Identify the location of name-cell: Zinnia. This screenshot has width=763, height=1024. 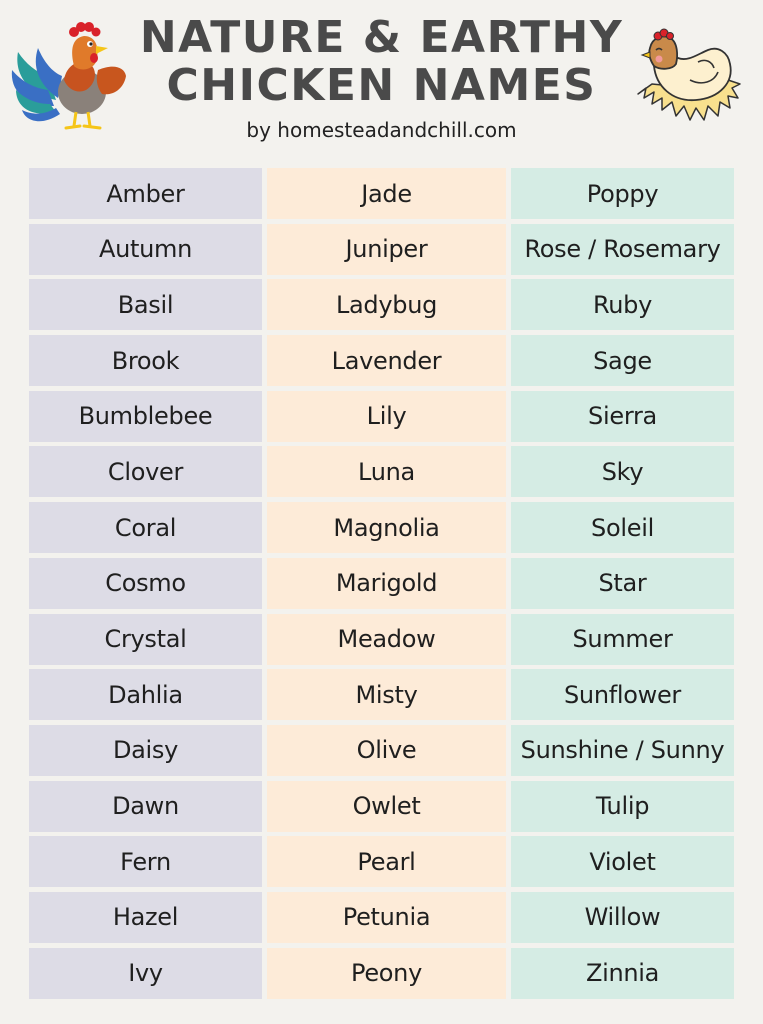
(622, 973).